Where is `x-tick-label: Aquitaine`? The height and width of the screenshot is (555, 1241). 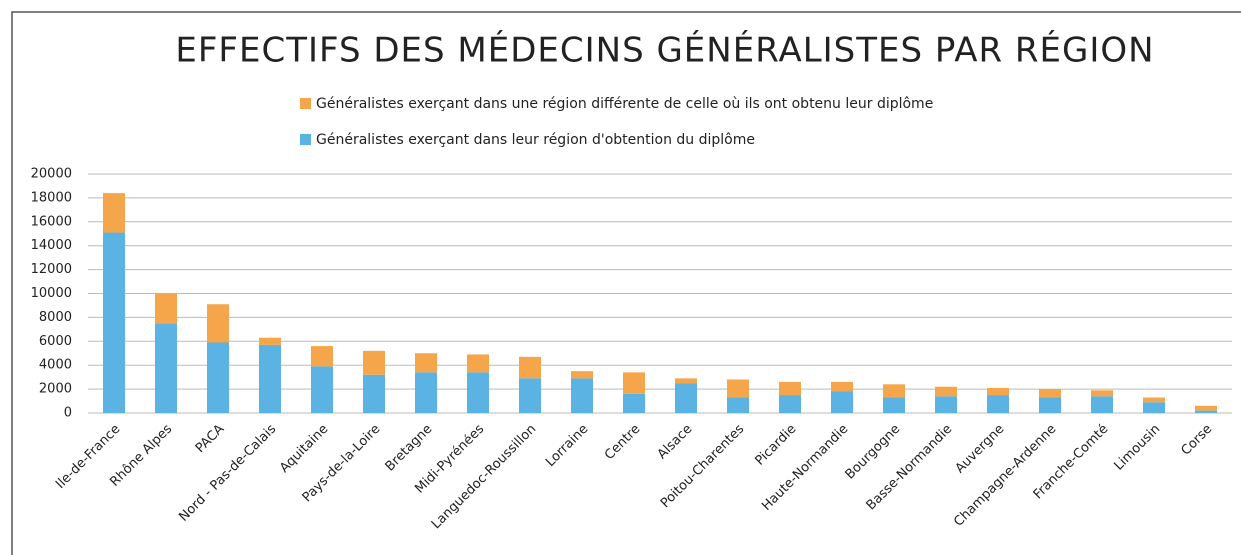
x-tick-label: Aquitaine is located at coordinates (304, 449).